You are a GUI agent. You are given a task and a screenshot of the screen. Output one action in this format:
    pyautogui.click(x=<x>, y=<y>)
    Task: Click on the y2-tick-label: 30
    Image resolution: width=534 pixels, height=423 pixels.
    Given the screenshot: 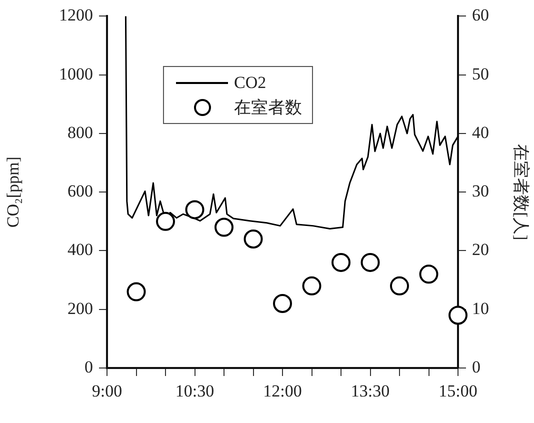 What is the action you would take?
    pyautogui.click(x=480, y=191)
    